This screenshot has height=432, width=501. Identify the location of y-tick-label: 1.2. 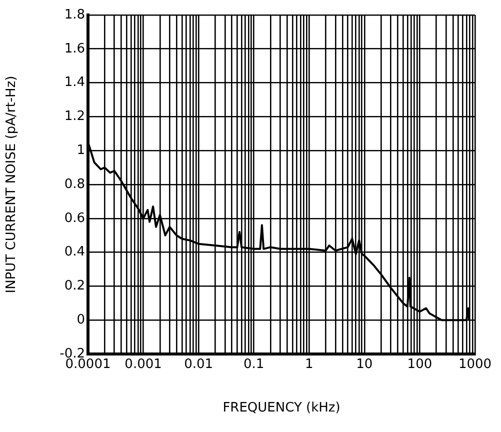
(74, 116).